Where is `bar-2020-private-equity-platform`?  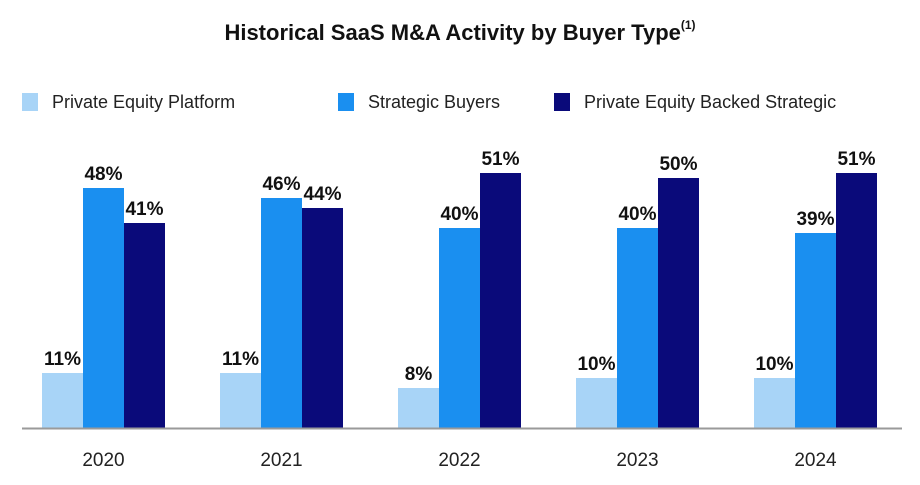 bar-2020-private-equity-platform is located at coordinates (62, 400).